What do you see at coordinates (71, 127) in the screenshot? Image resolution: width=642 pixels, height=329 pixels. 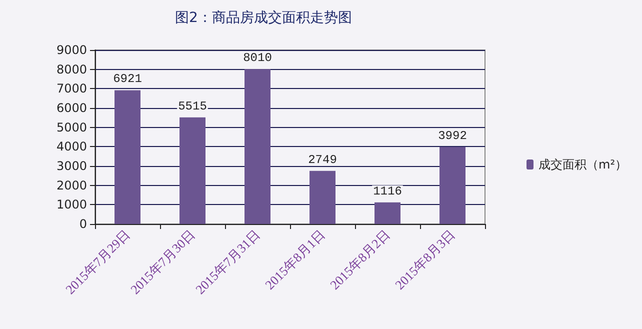 I see `y-tick-label: 5000` at bounding box center [71, 127].